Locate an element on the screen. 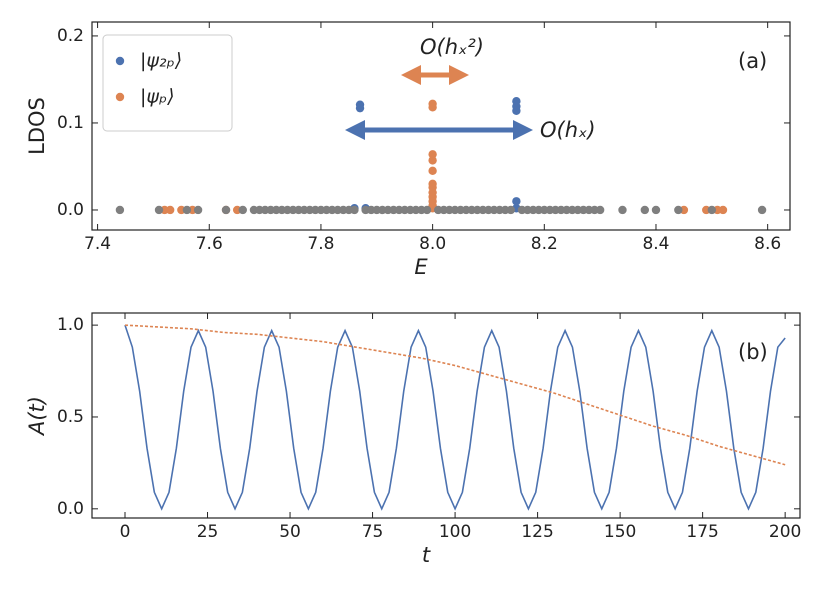 The width and height of the screenshot is (830, 589). y-tick-label: 0.1 is located at coordinates (70, 123).